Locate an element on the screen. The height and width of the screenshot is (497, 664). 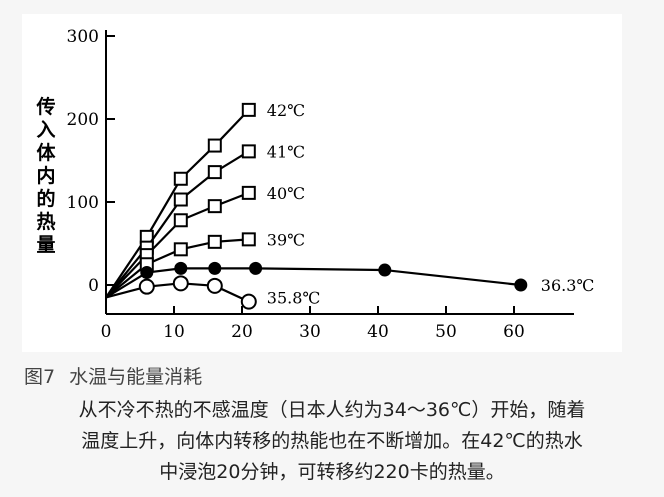
y-tick-label-300: 300 is located at coordinates (83, 37).